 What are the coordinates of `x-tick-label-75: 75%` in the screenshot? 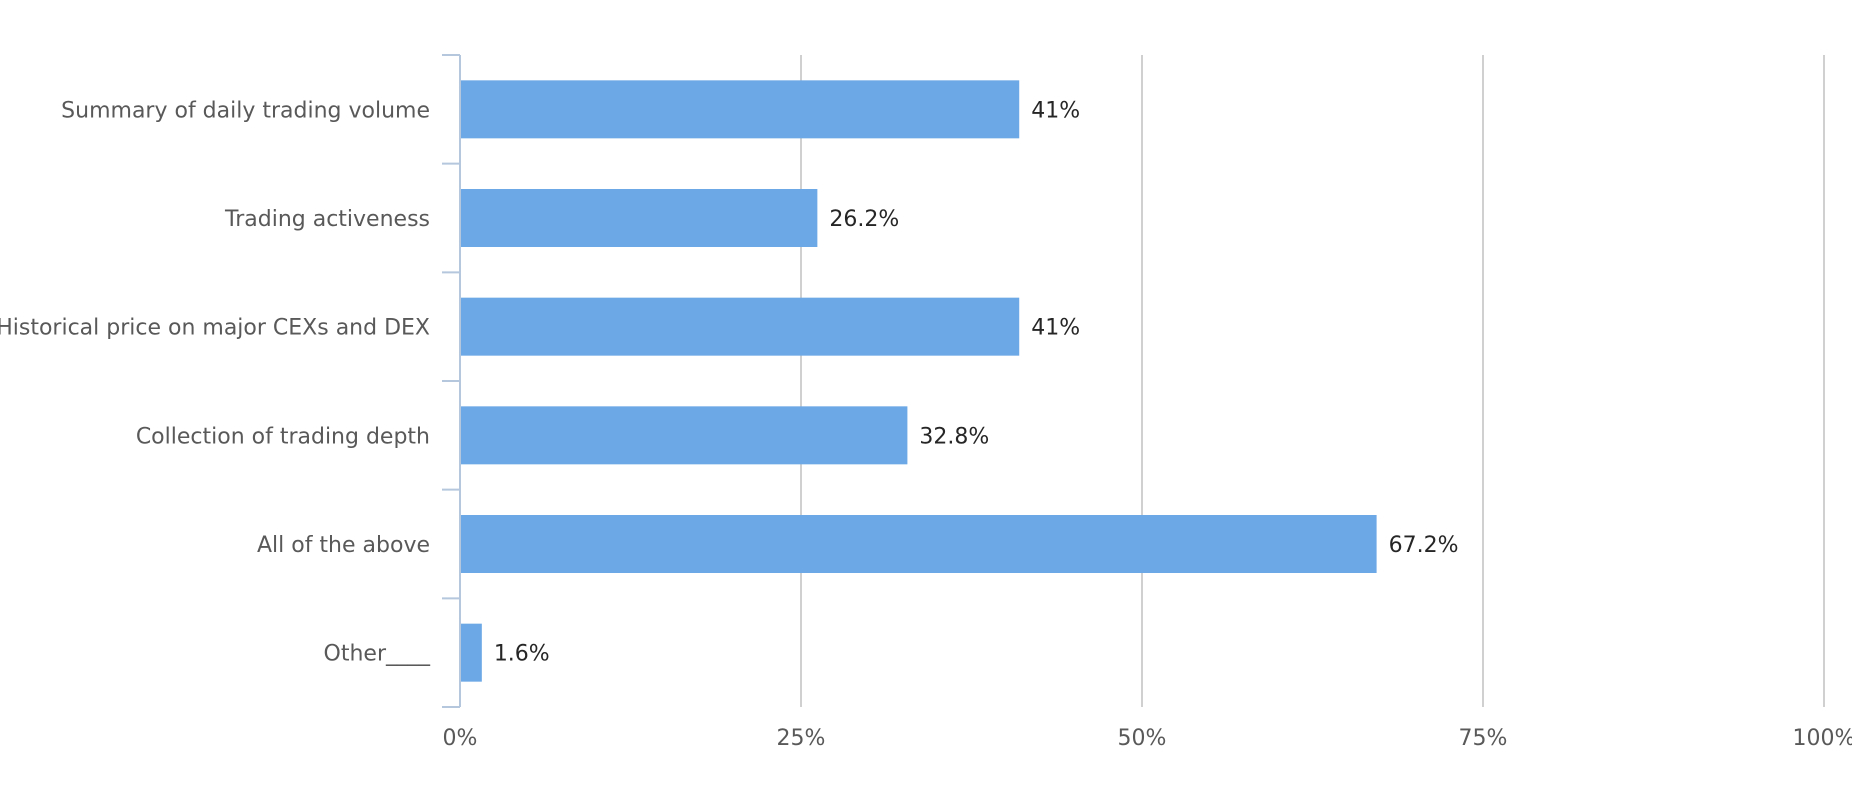 It's located at (1483, 738).